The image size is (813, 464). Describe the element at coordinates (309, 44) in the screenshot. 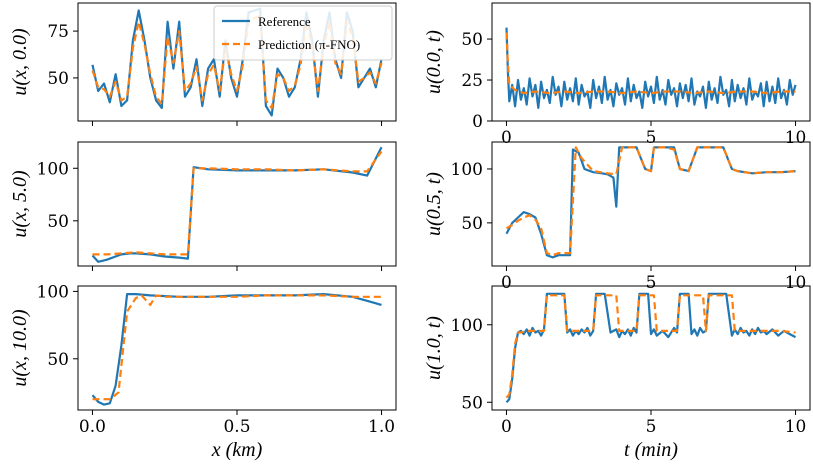

I see `legend-prediction-label: Prediction (π-FNO)` at that location.